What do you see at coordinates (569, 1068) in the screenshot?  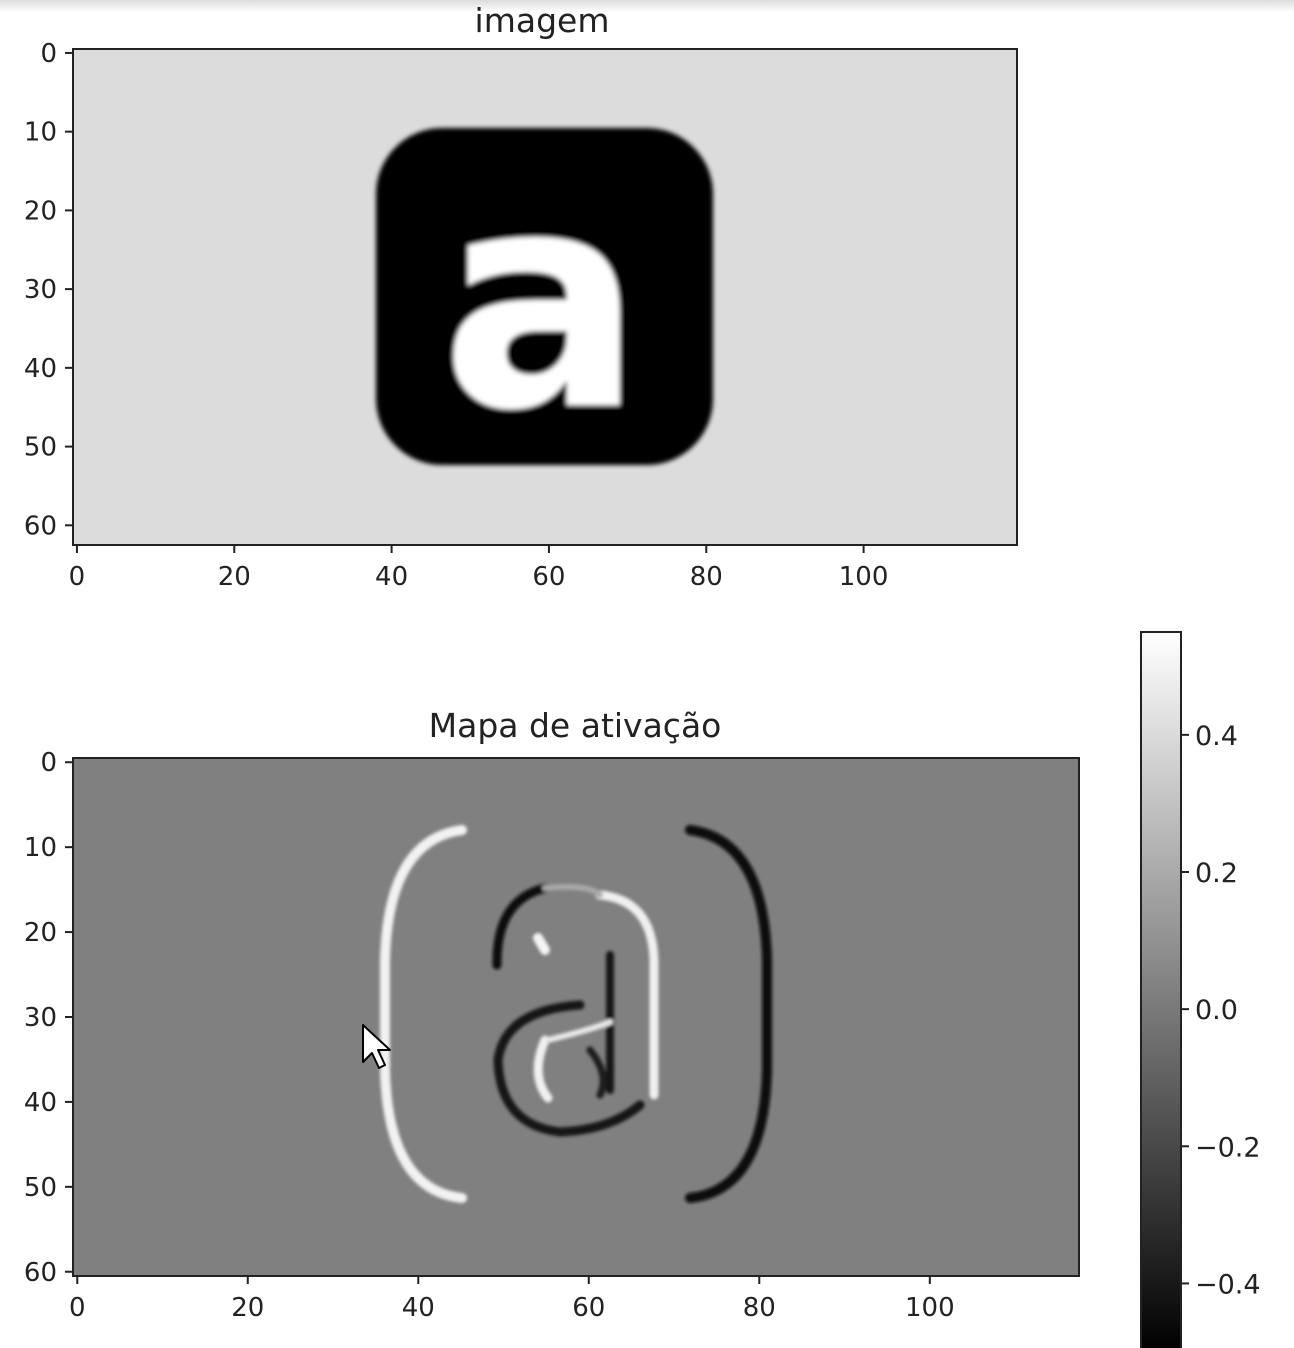 I see `letter-bowl-outer` at bounding box center [569, 1068].